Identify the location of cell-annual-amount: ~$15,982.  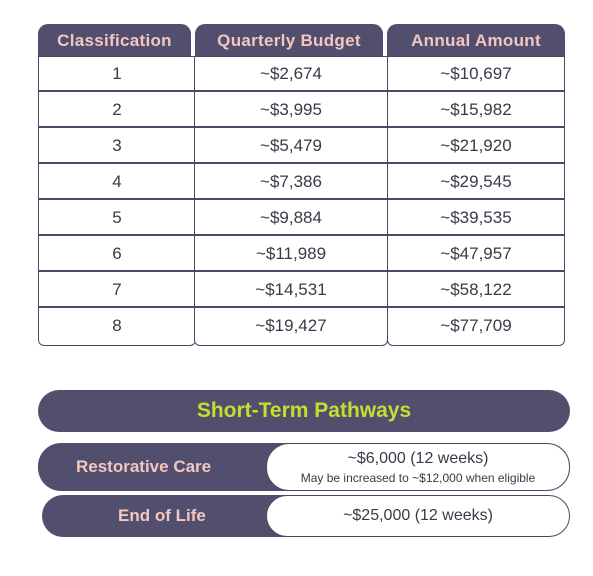
(476, 109).